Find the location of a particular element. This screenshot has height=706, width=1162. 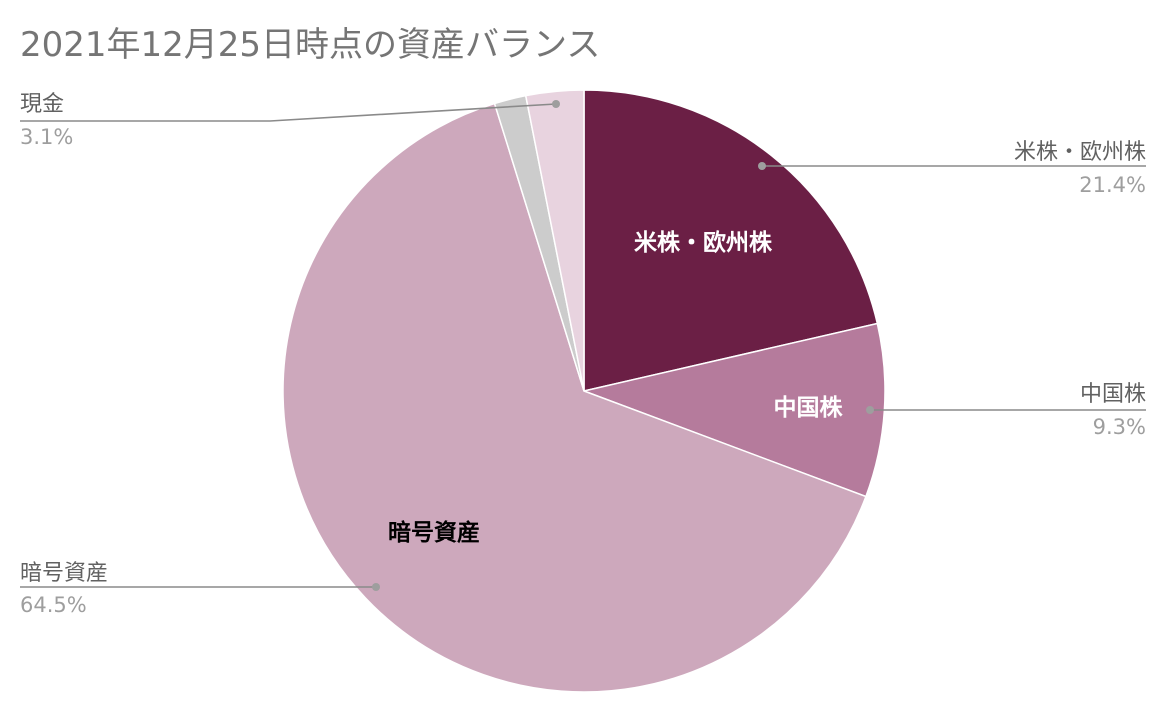

callout-china-stocks: 中国株 9.3% is located at coordinates (1006, 410).